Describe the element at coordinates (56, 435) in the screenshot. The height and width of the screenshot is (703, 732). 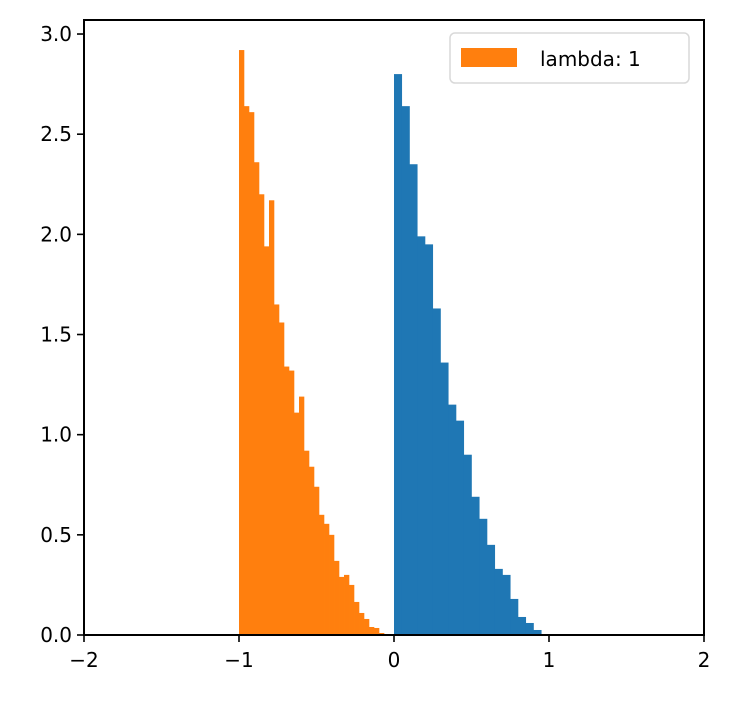
I see `y-tick-label: 1.0` at that location.